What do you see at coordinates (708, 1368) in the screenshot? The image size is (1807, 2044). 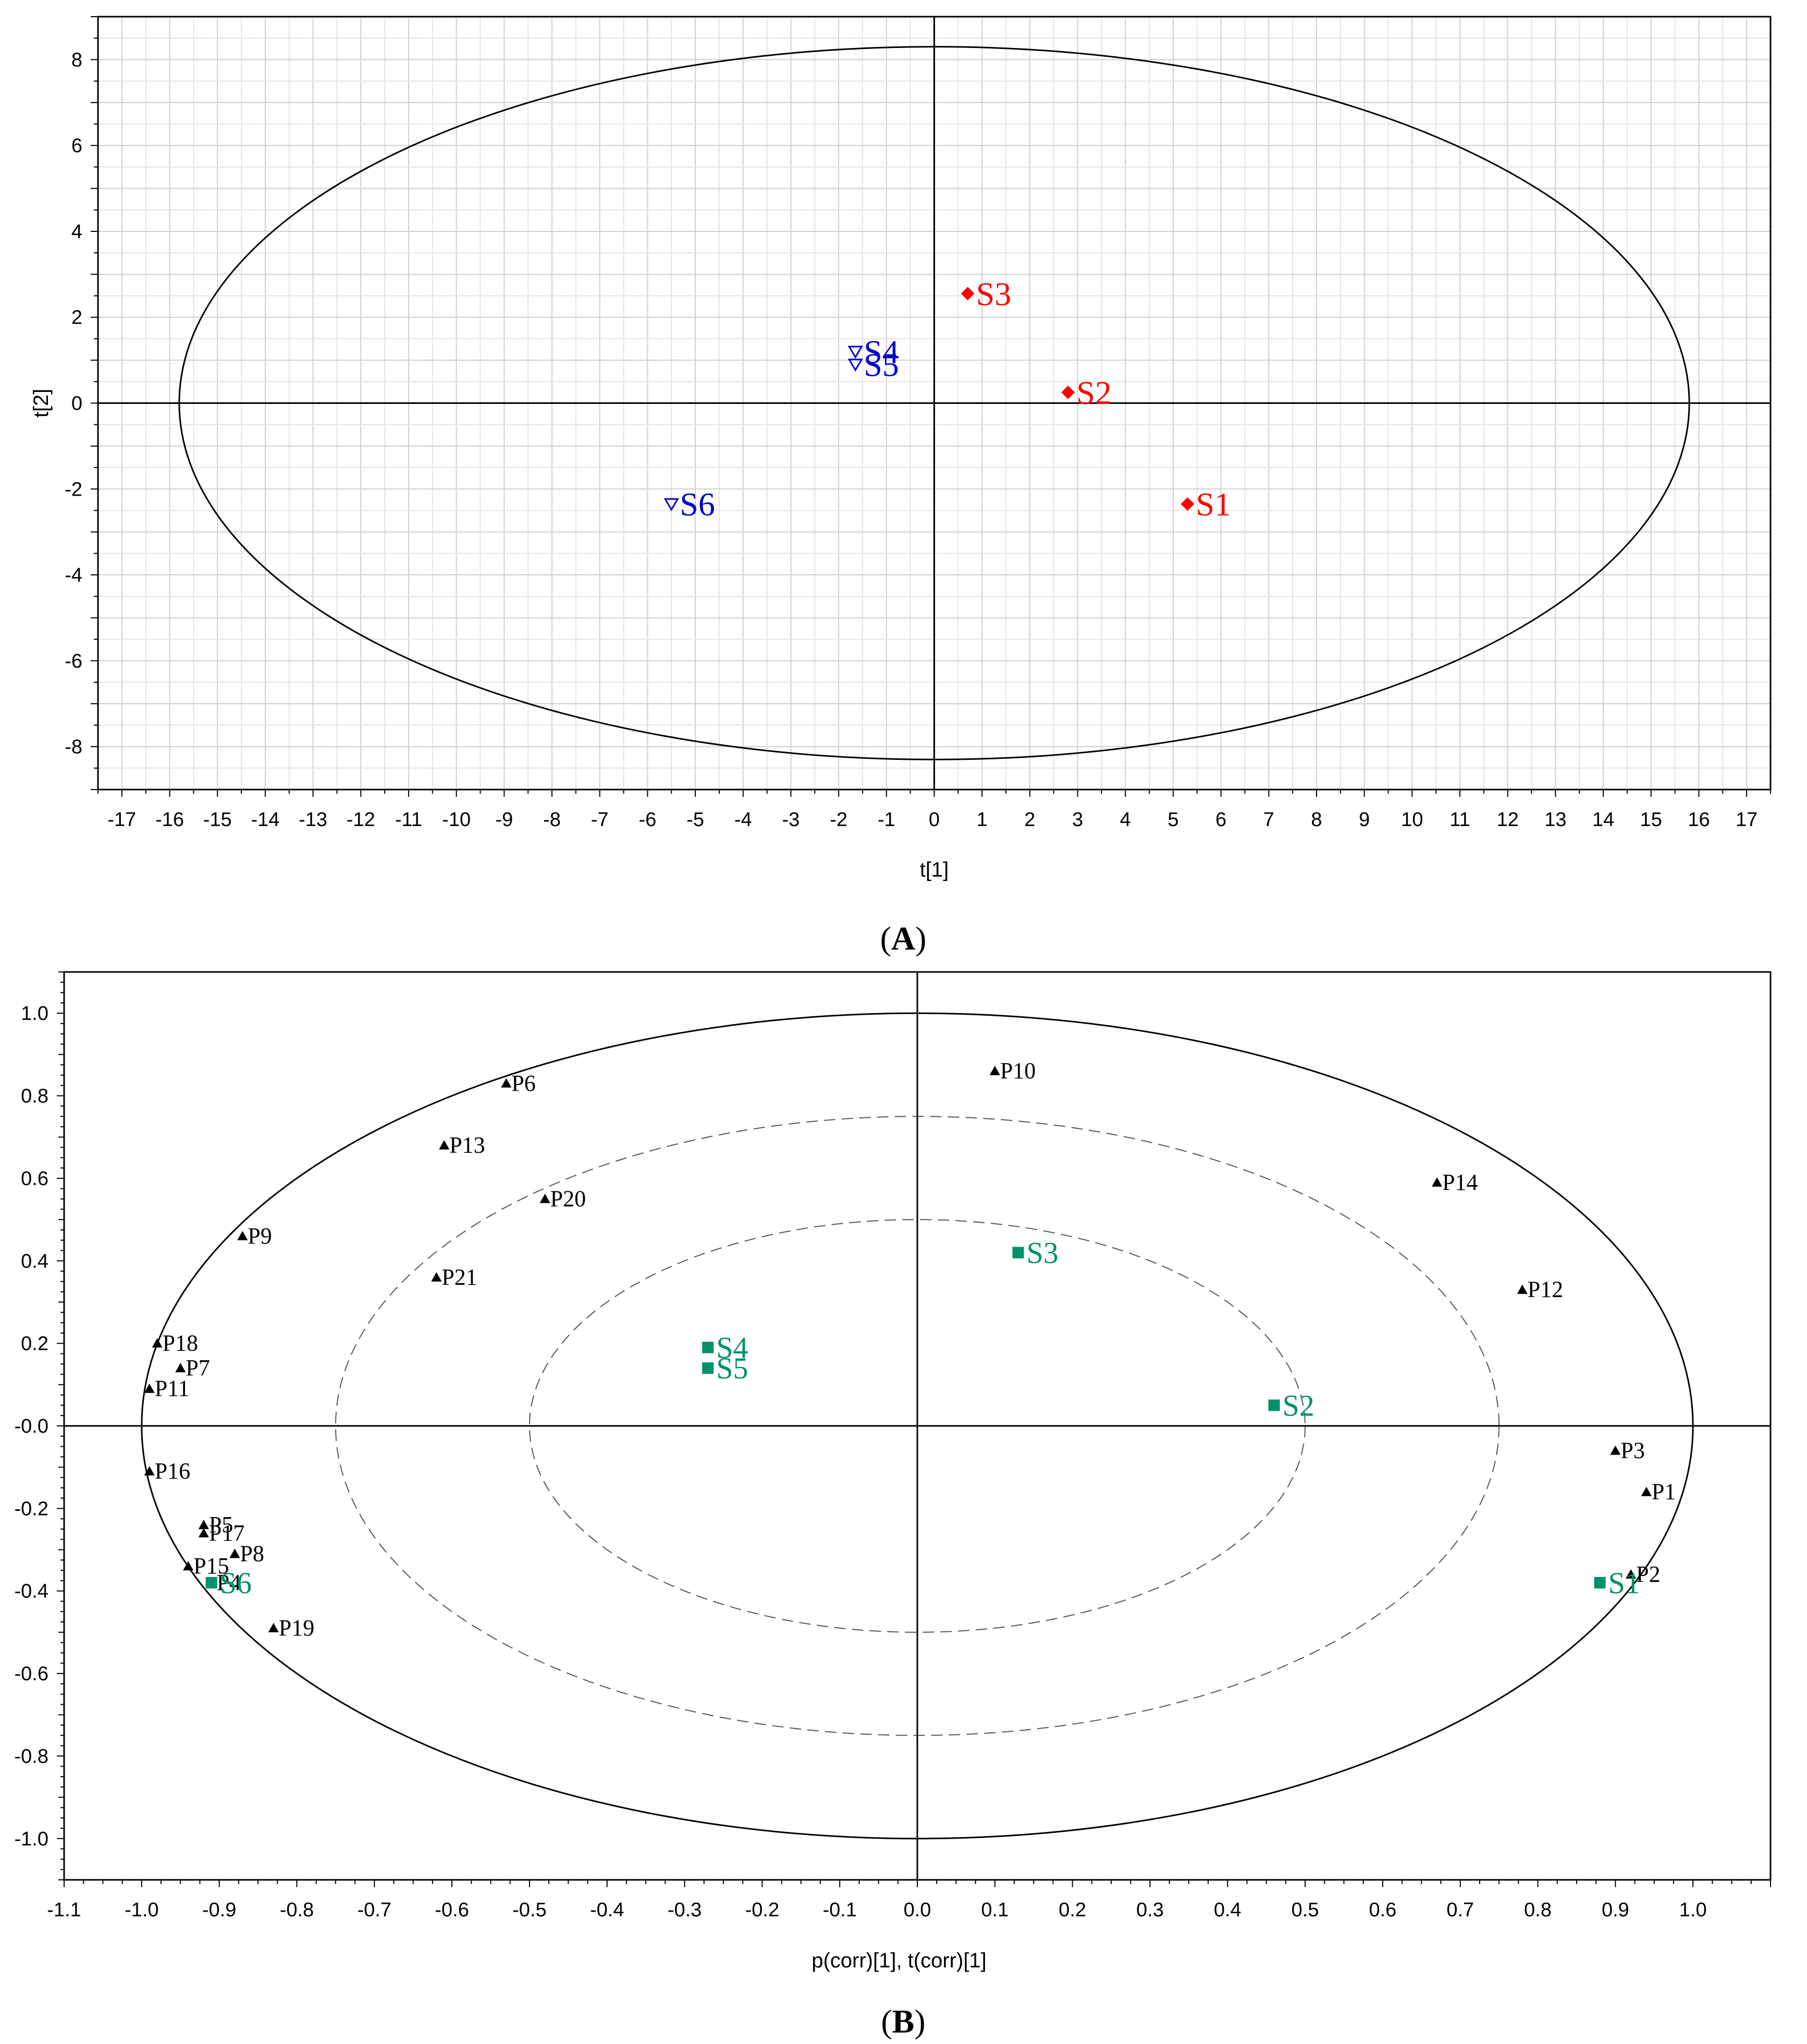 I see `observation-point-s5` at bounding box center [708, 1368].